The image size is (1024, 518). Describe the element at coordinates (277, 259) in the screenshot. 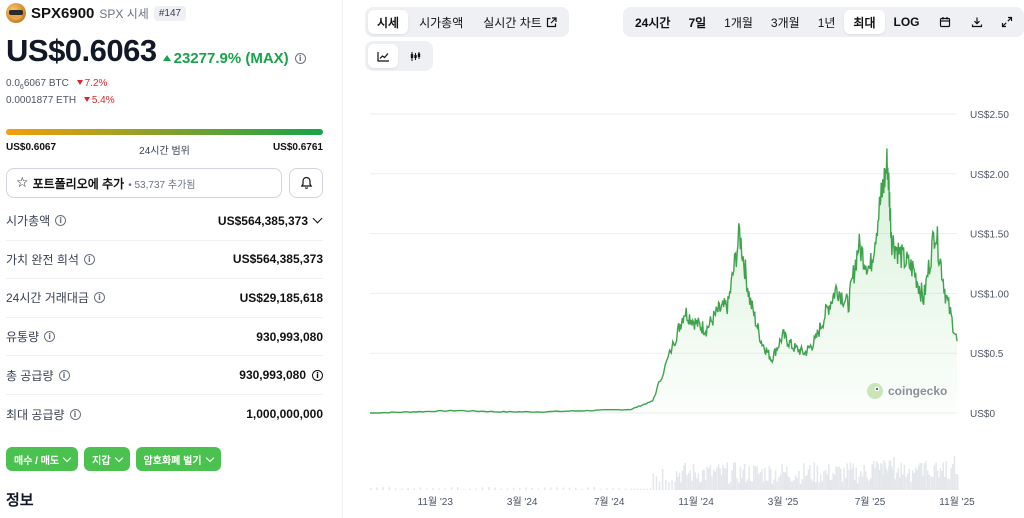

I see `stat-value: US$564,385,373` at that location.